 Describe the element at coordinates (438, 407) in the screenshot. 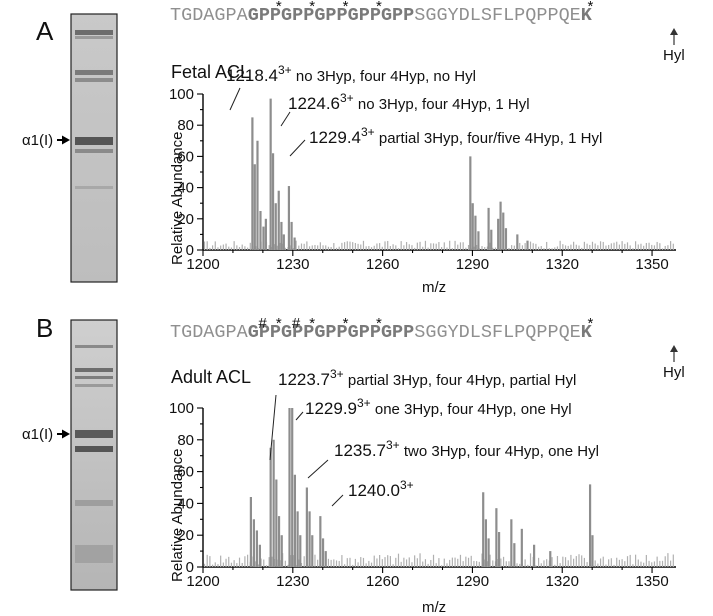

I see `svg-text:1229.93+ one 3Hyp, four 4Hyp,: 1229.93+ one 3Hyp, four 4Hyp, one Hyl` at that location.